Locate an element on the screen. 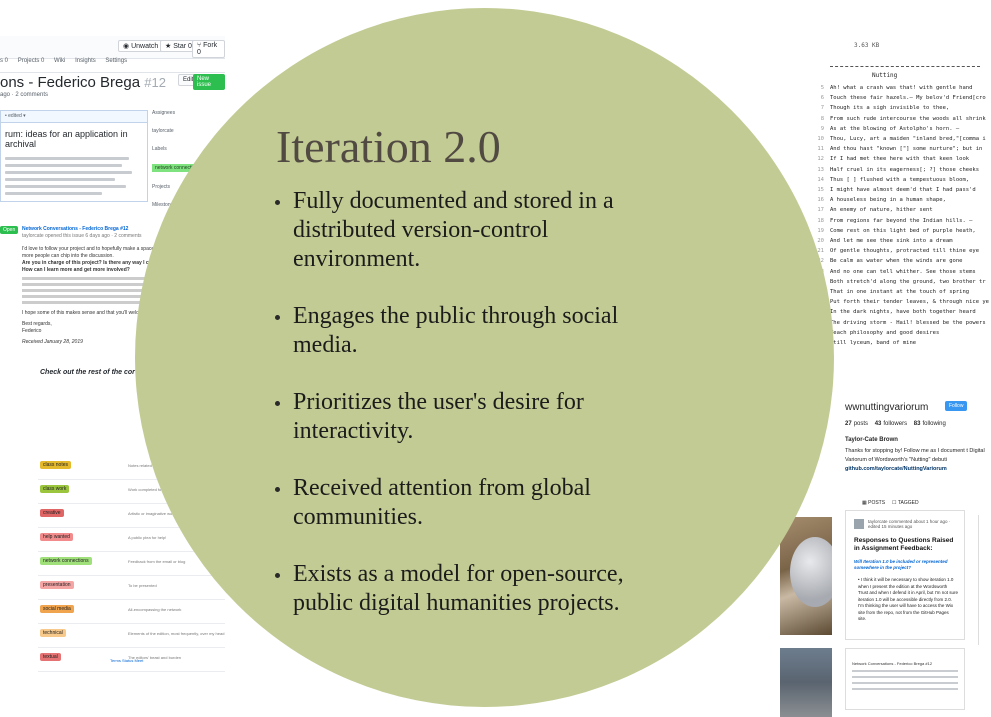 The height and width of the screenshot is (717, 991). tab-posts: POSTS is located at coordinates (877, 503).